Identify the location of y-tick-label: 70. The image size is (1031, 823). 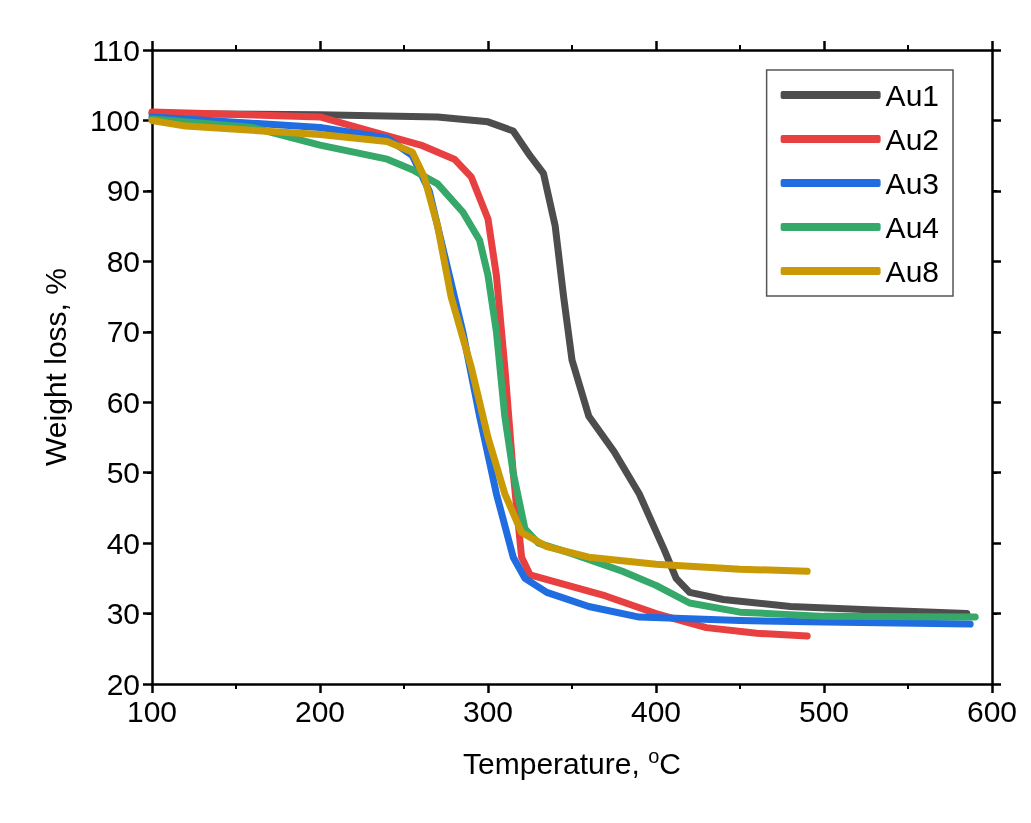
(123, 332).